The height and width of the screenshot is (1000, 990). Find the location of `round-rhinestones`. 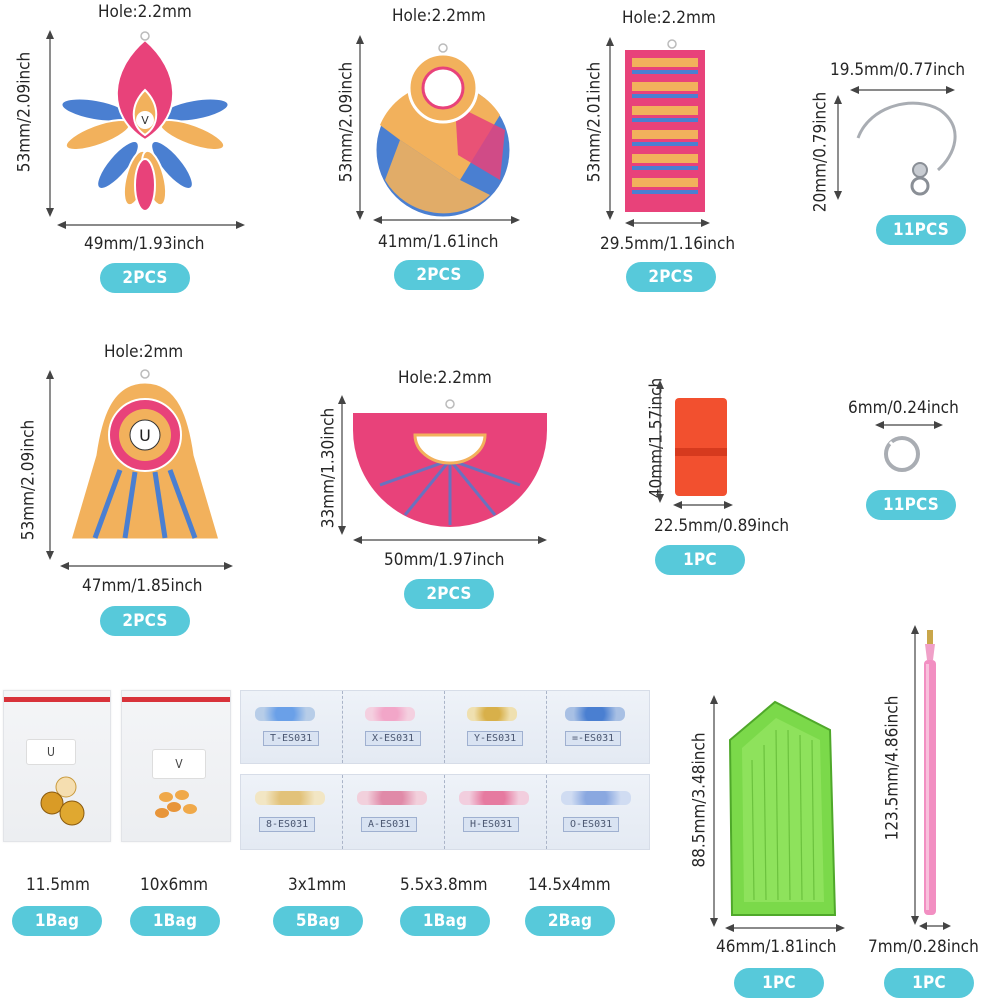

round-rhinestones is located at coordinates (62, 801).